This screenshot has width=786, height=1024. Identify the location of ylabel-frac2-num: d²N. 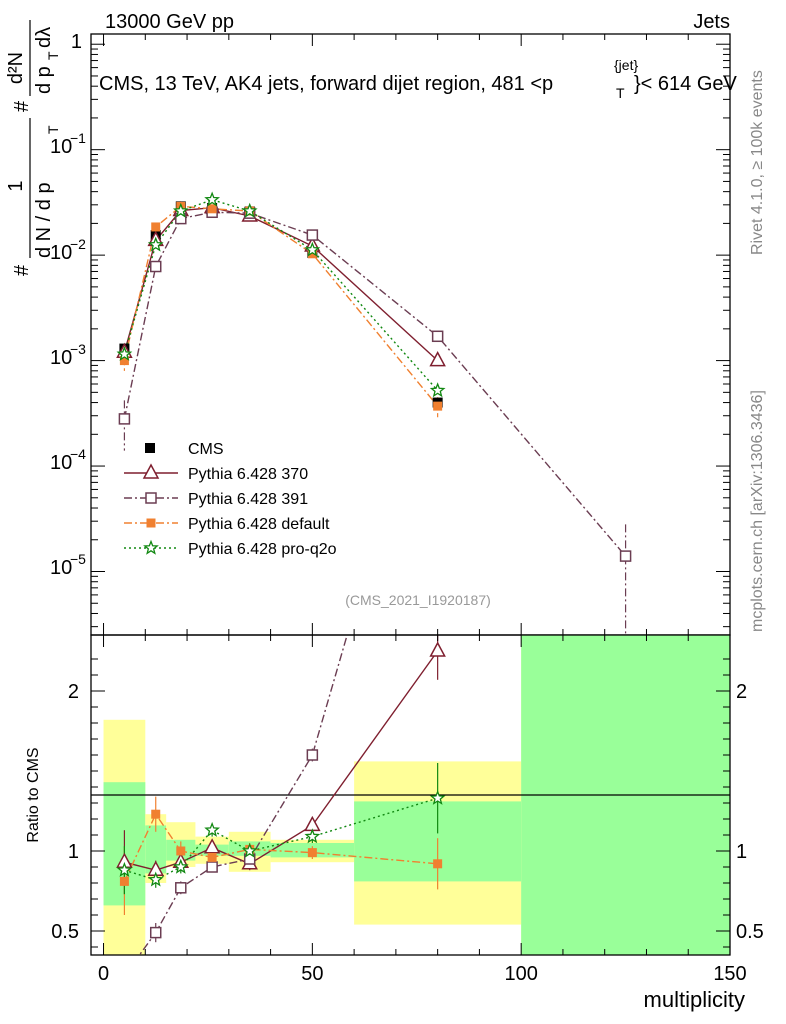
(16, 68).